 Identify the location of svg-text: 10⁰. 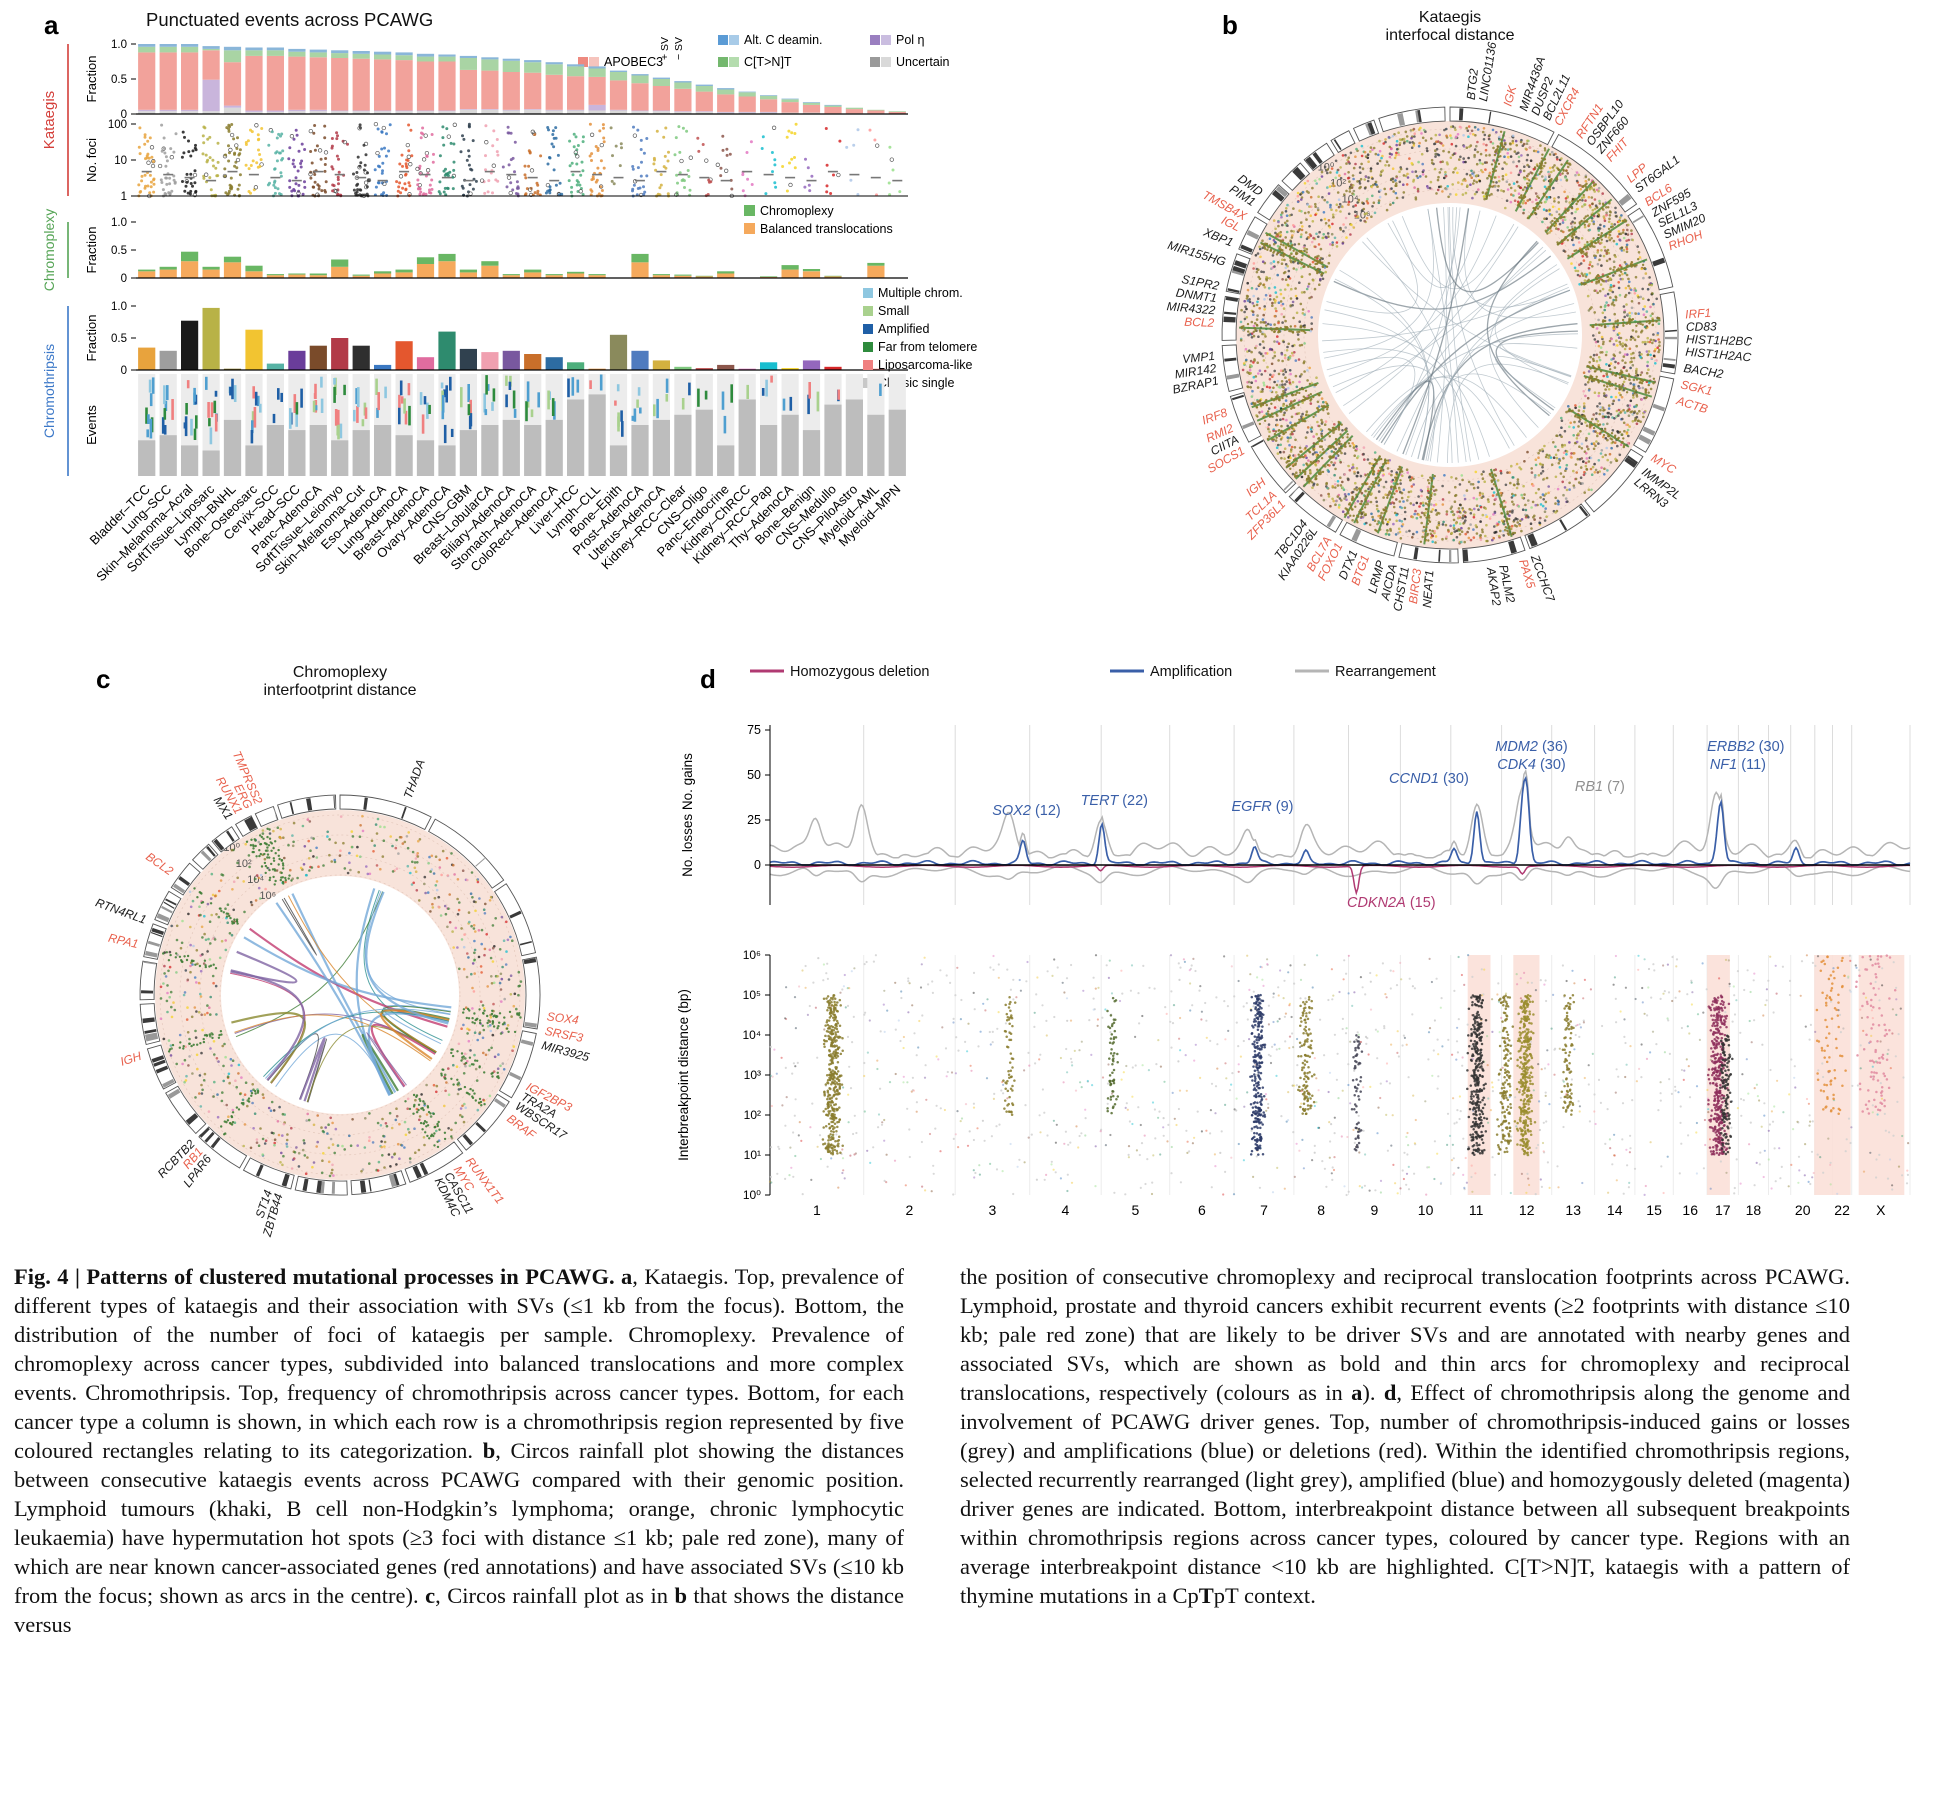
(1326, 168).